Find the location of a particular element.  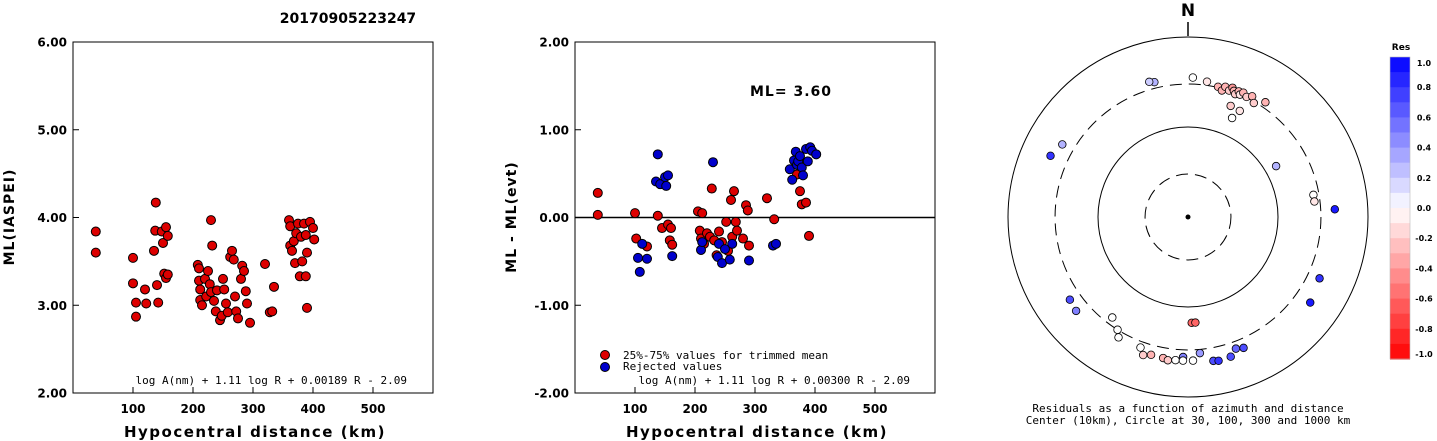

y-axis-label: ML - ML(evt) is located at coordinates (512, 216).